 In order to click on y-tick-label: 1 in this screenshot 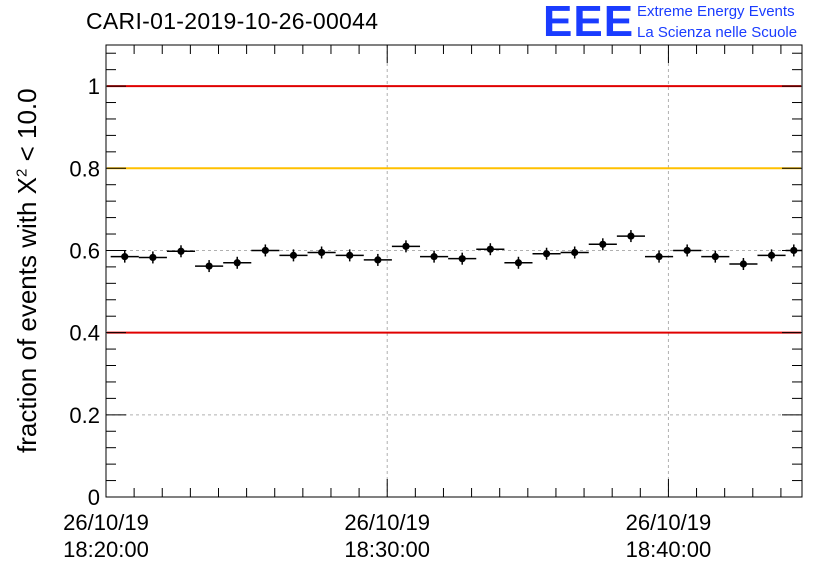, I will do `click(94, 86)`.